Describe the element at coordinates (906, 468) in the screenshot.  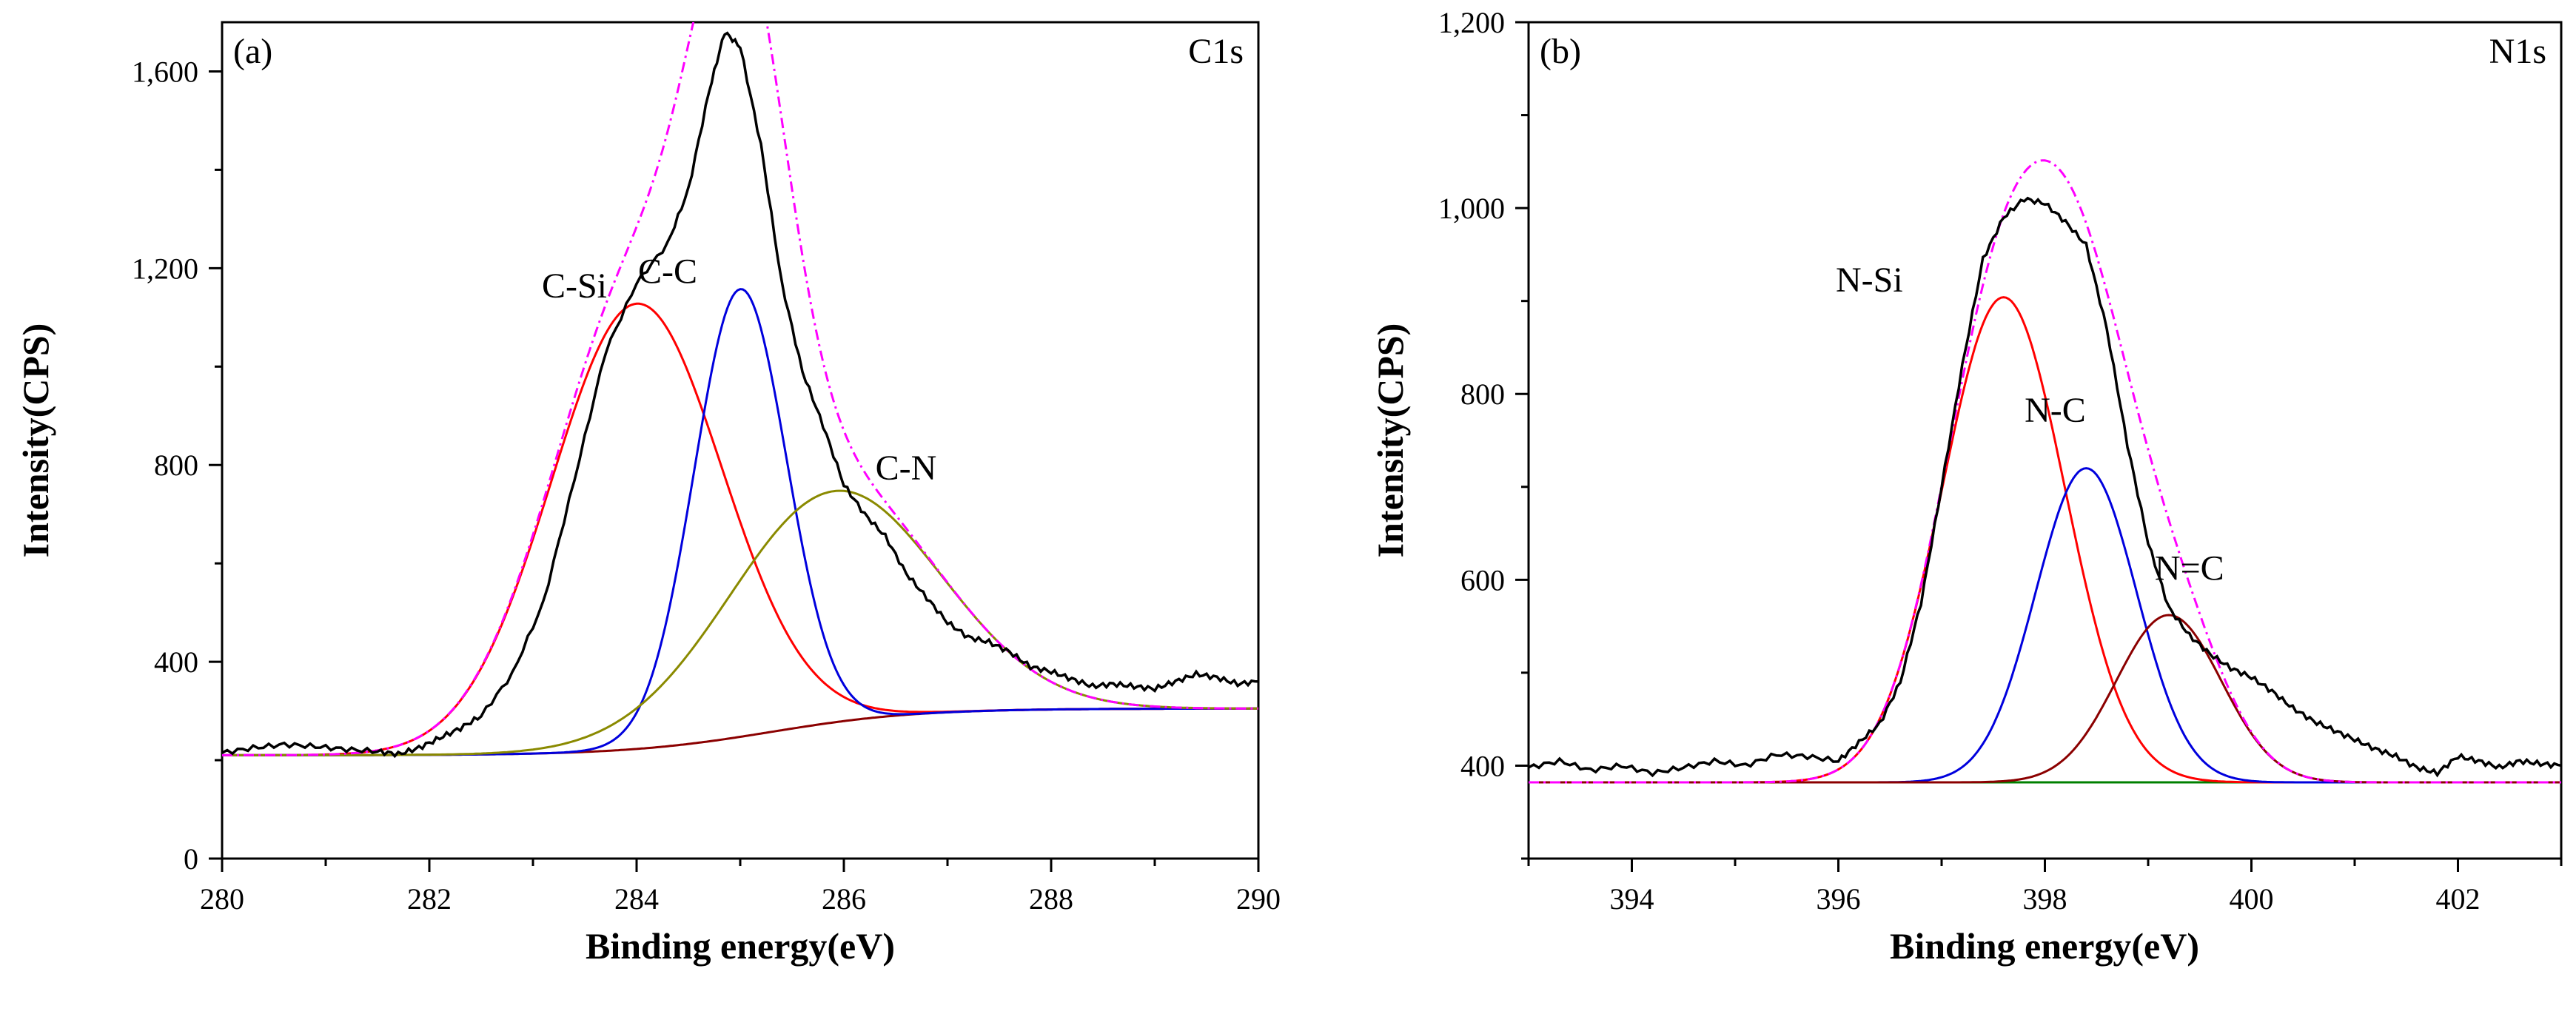
I see `peak-label: C-N` at that location.